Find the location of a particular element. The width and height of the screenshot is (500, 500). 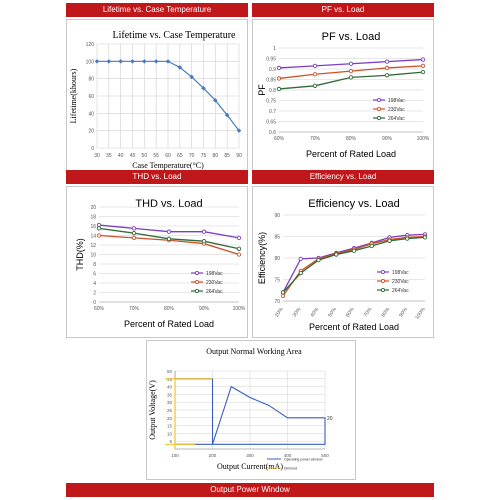

y-tick-label: 25 is located at coordinates (170, 410).